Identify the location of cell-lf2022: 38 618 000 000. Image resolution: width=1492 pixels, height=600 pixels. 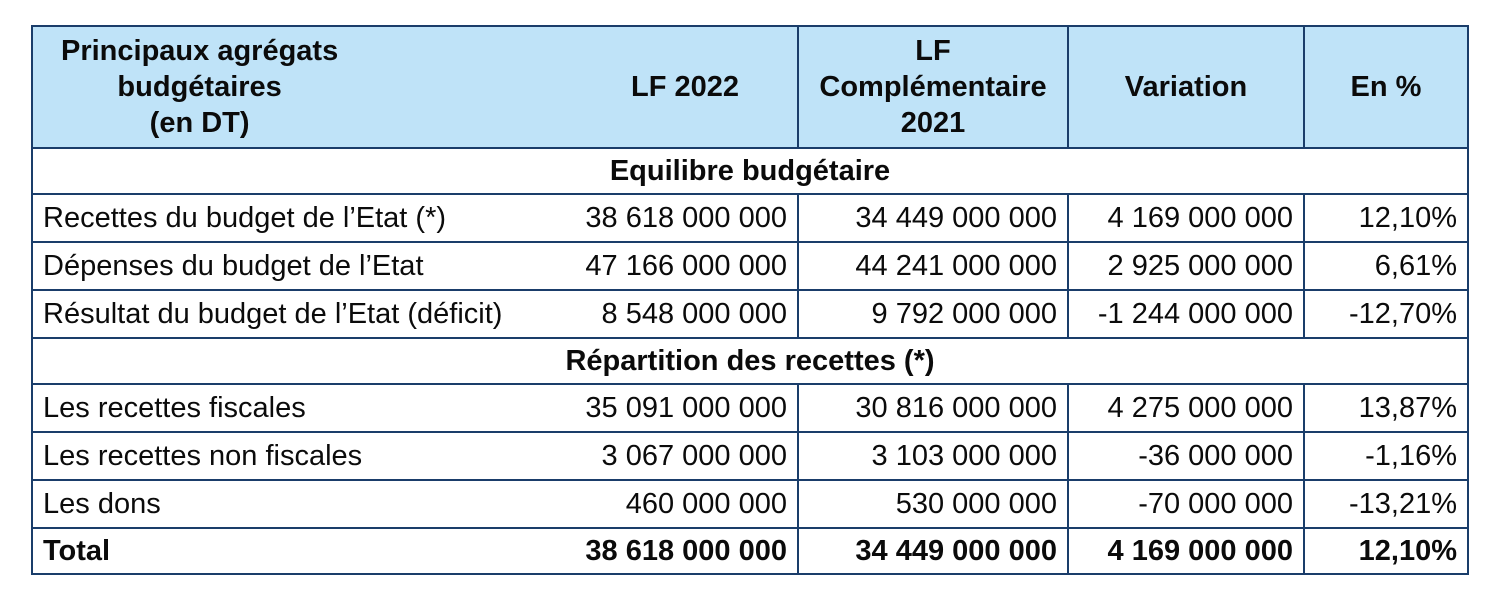
(675, 218).